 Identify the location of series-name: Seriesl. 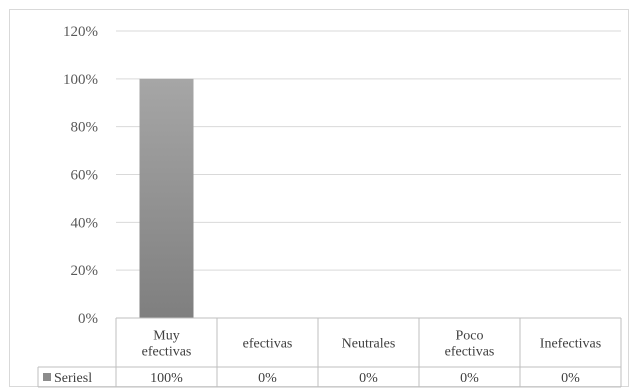
(73, 378).